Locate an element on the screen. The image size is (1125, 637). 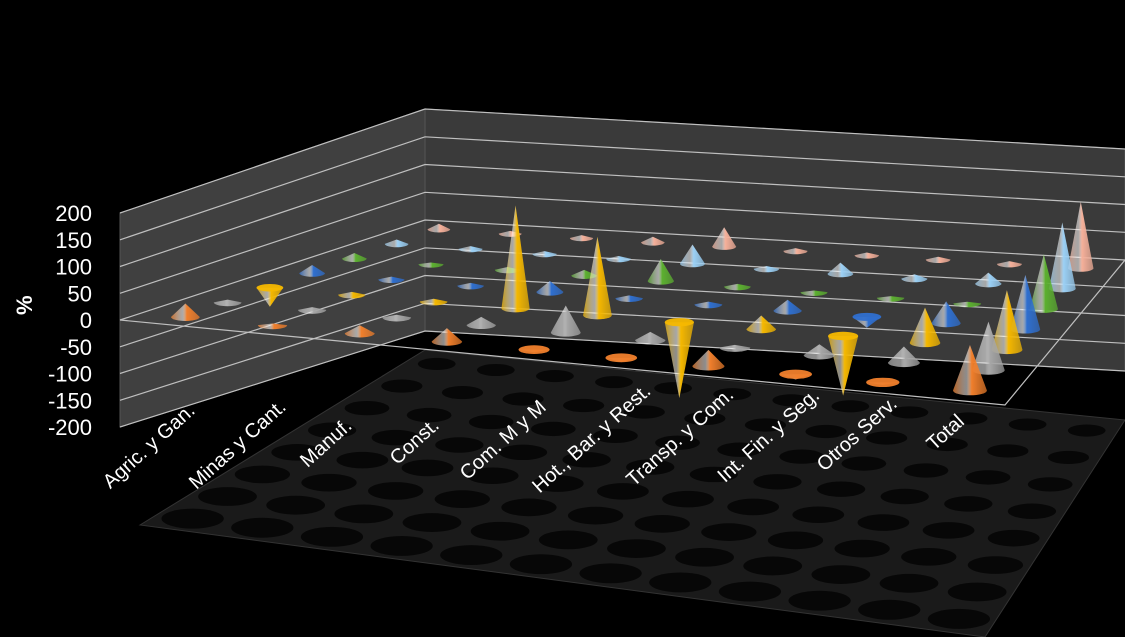
y-tick-label: -150 is located at coordinates (70, 400).